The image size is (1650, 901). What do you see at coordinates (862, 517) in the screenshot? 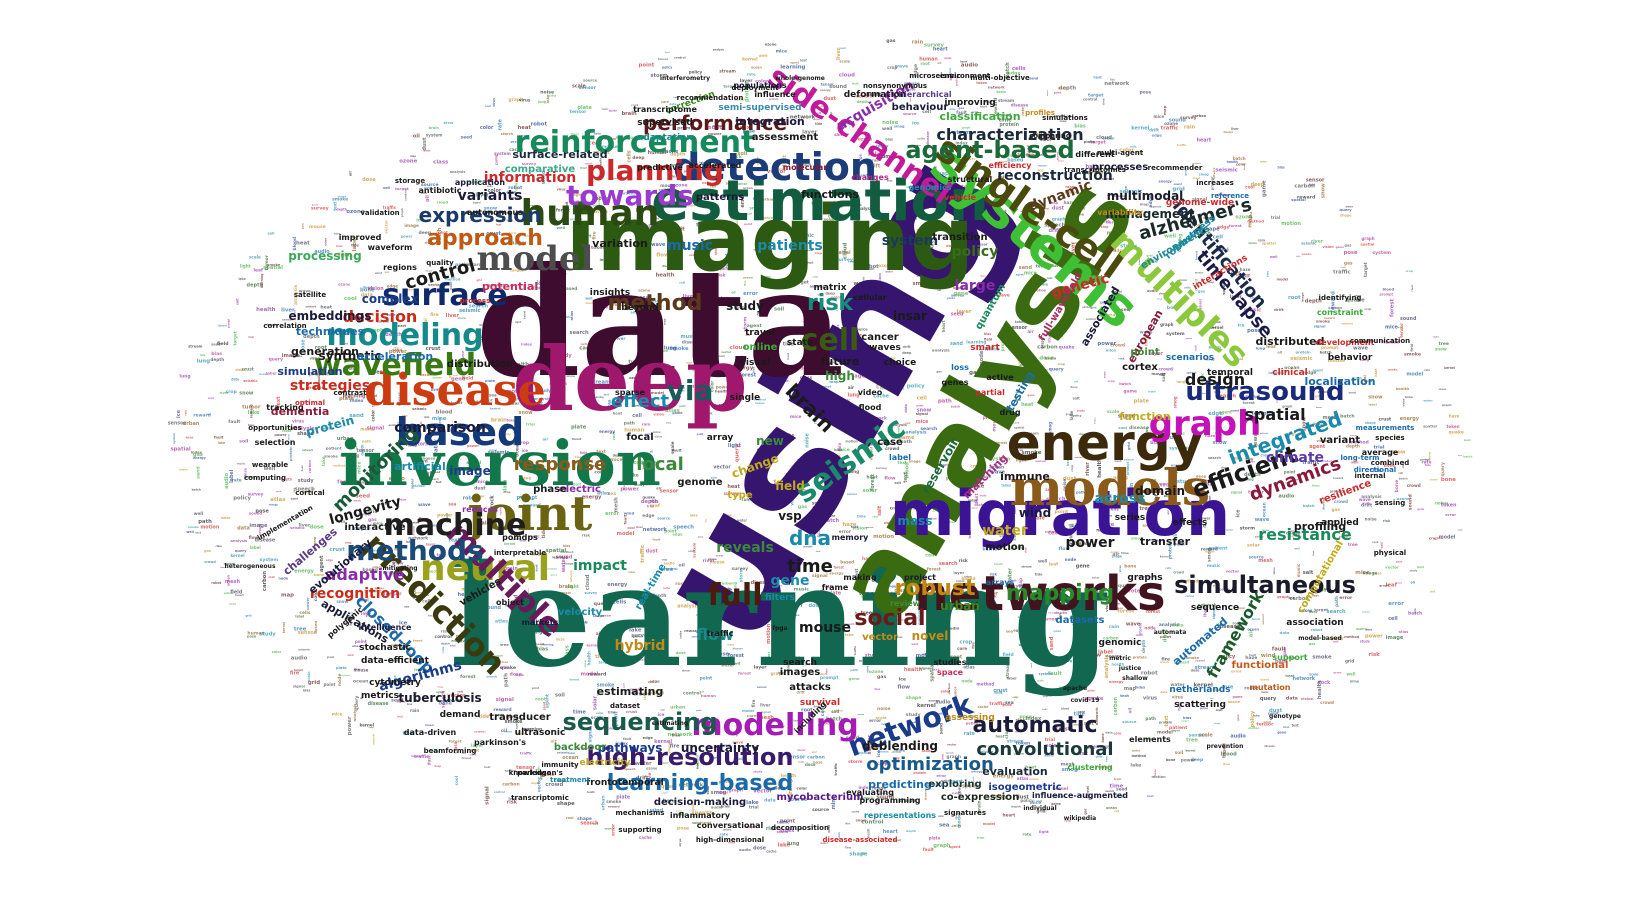
I see `filler-word: time` at bounding box center [862, 517].